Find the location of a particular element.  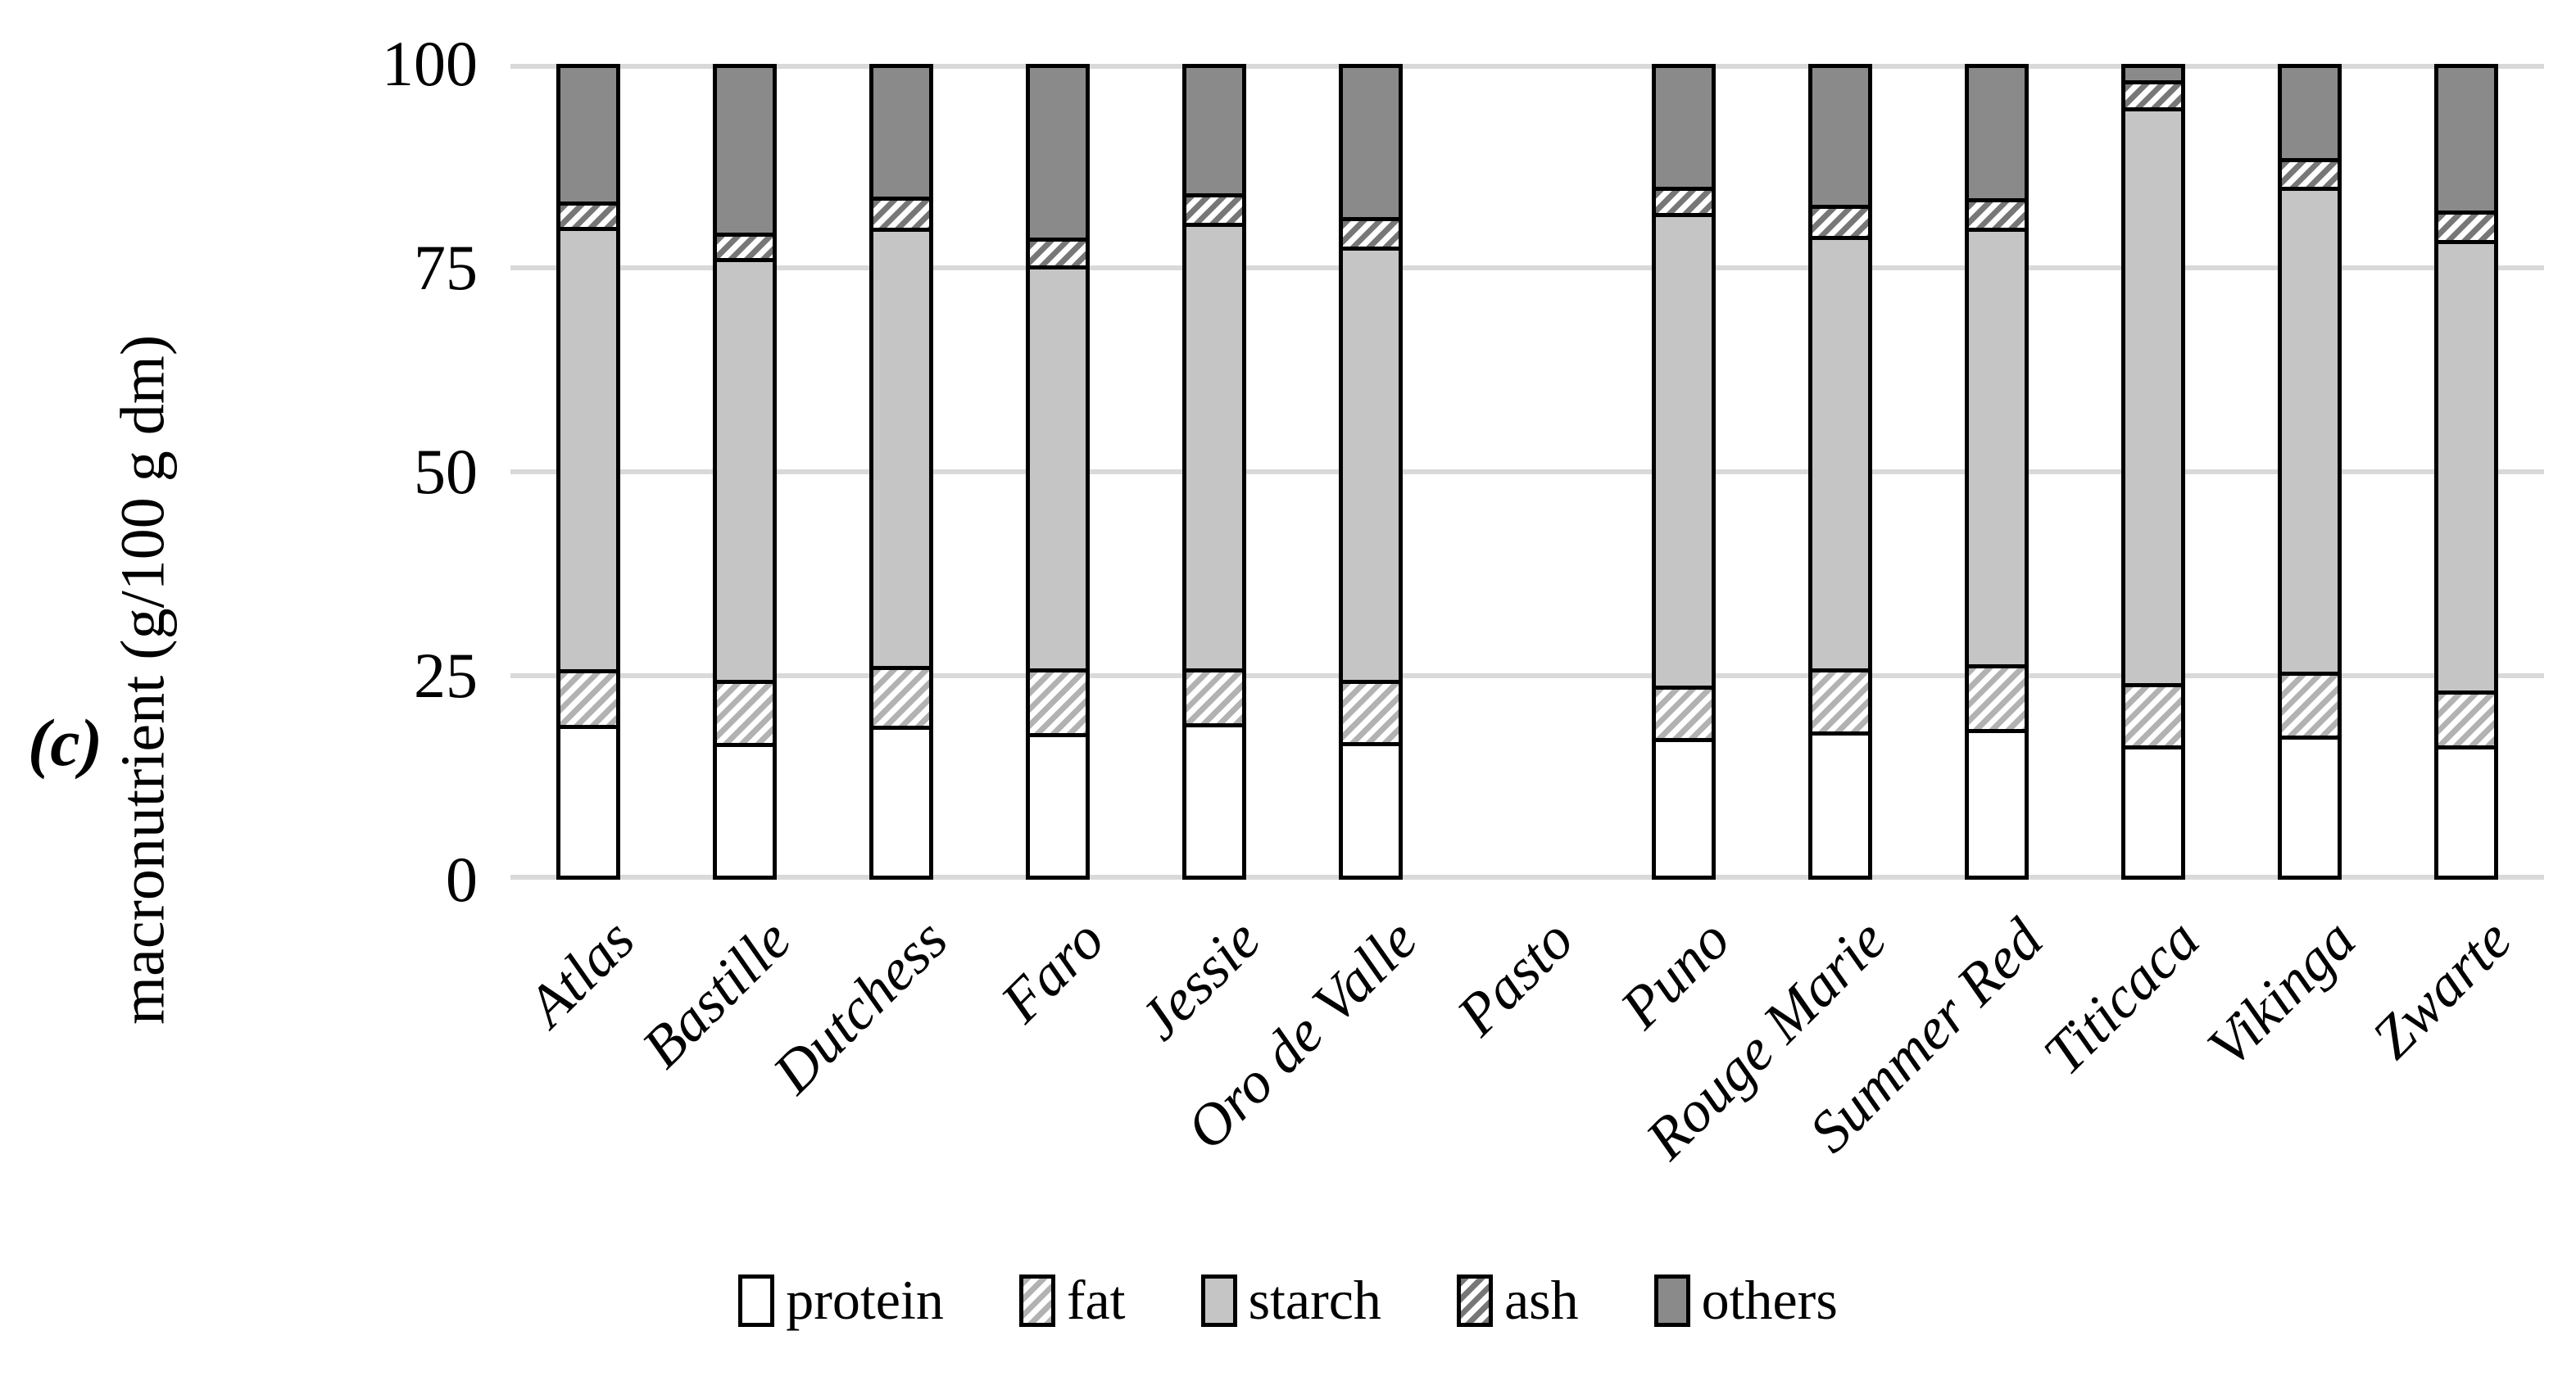

legend-swatch-others is located at coordinates (1671, 1300).